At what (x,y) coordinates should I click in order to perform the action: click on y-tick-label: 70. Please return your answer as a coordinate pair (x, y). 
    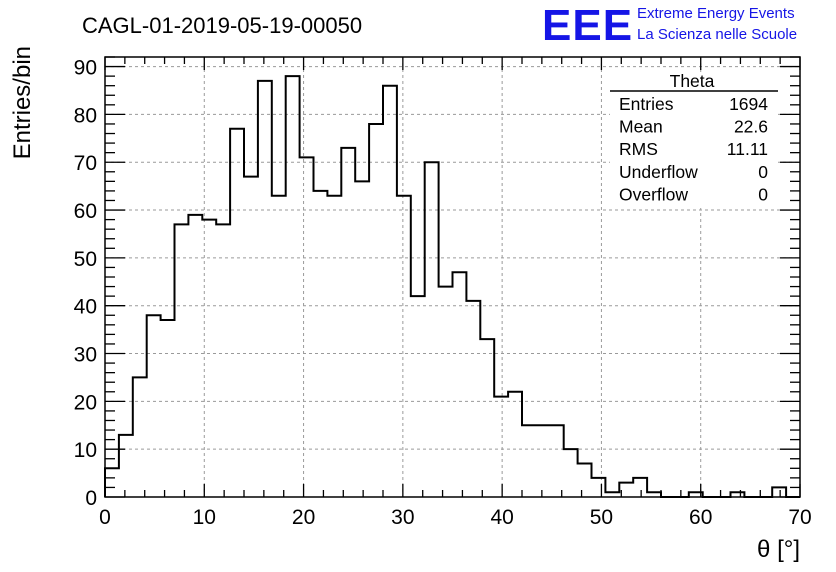
    Looking at the image, I should click on (85, 163).